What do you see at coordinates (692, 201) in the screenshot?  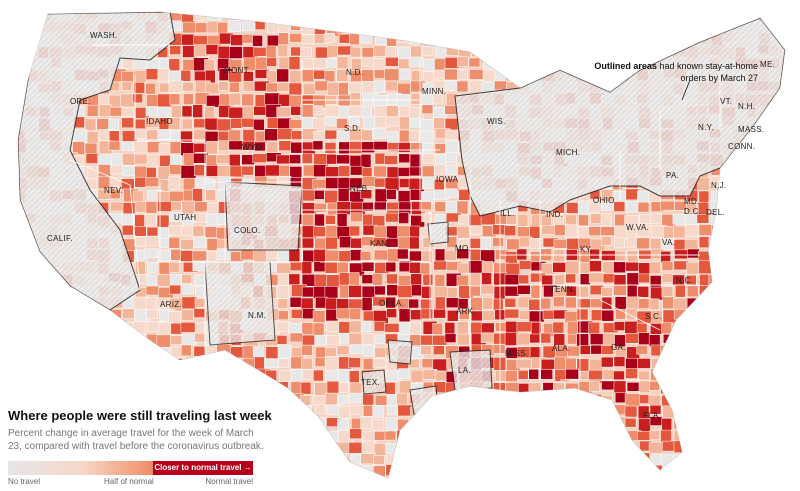 I see `state-label-md: MD.` at bounding box center [692, 201].